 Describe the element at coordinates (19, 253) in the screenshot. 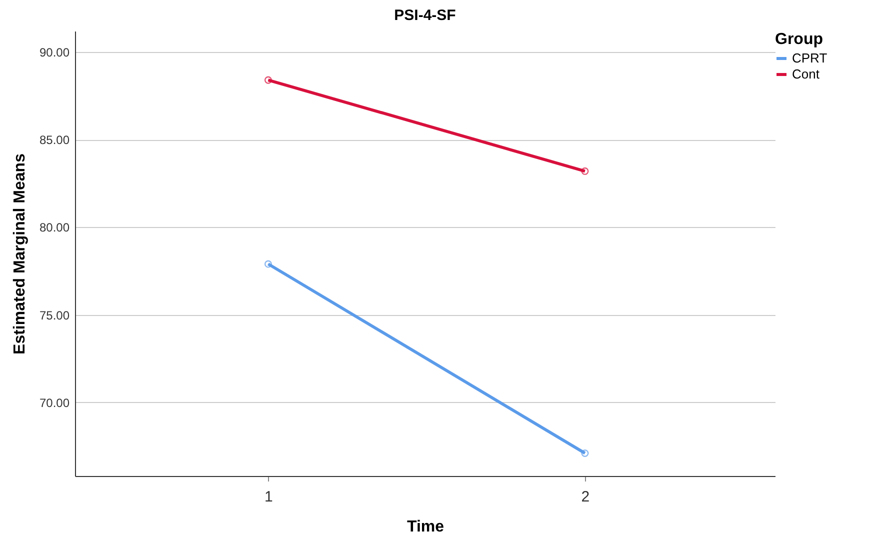

I see `y-axis-title: Estimated Marginal Means` at that location.